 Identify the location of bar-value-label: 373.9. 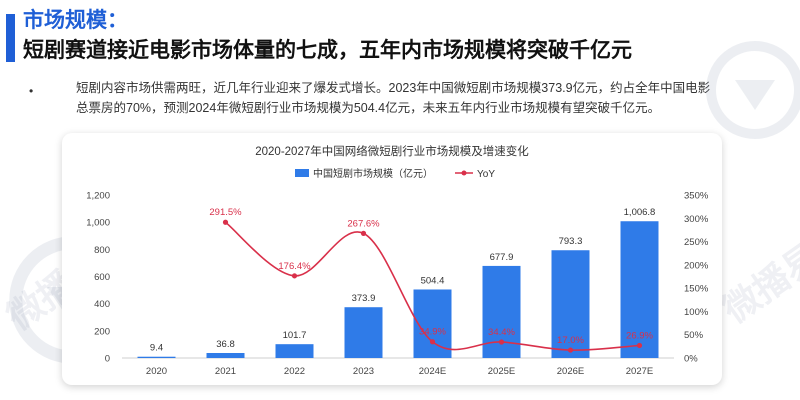
(364, 298).